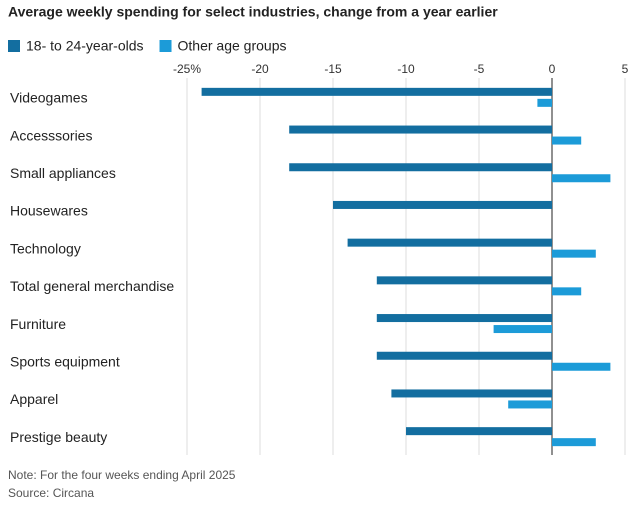  What do you see at coordinates (85, 46) in the screenshot?
I see `legend-label: 18- to 24-year-olds` at bounding box center [85, 46].